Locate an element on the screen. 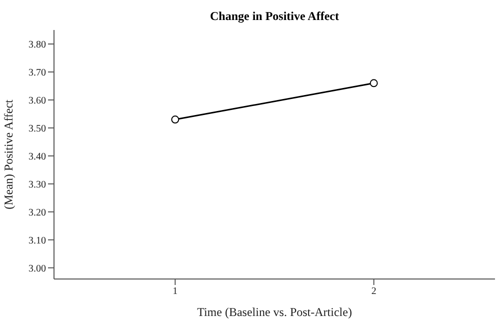 The height and width of the screenshot is (324, 501). x-axis-title: Time (Baseline vs. Post-Article) is located at coordinates (274, 312).